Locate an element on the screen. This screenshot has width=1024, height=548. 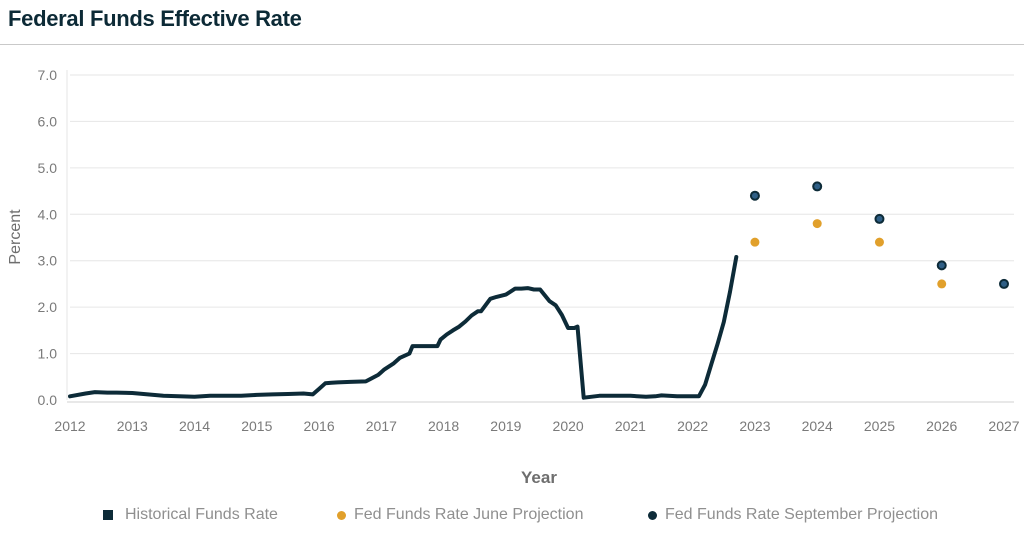
y-axis-label: Percent is located at coordinates (15, 237).